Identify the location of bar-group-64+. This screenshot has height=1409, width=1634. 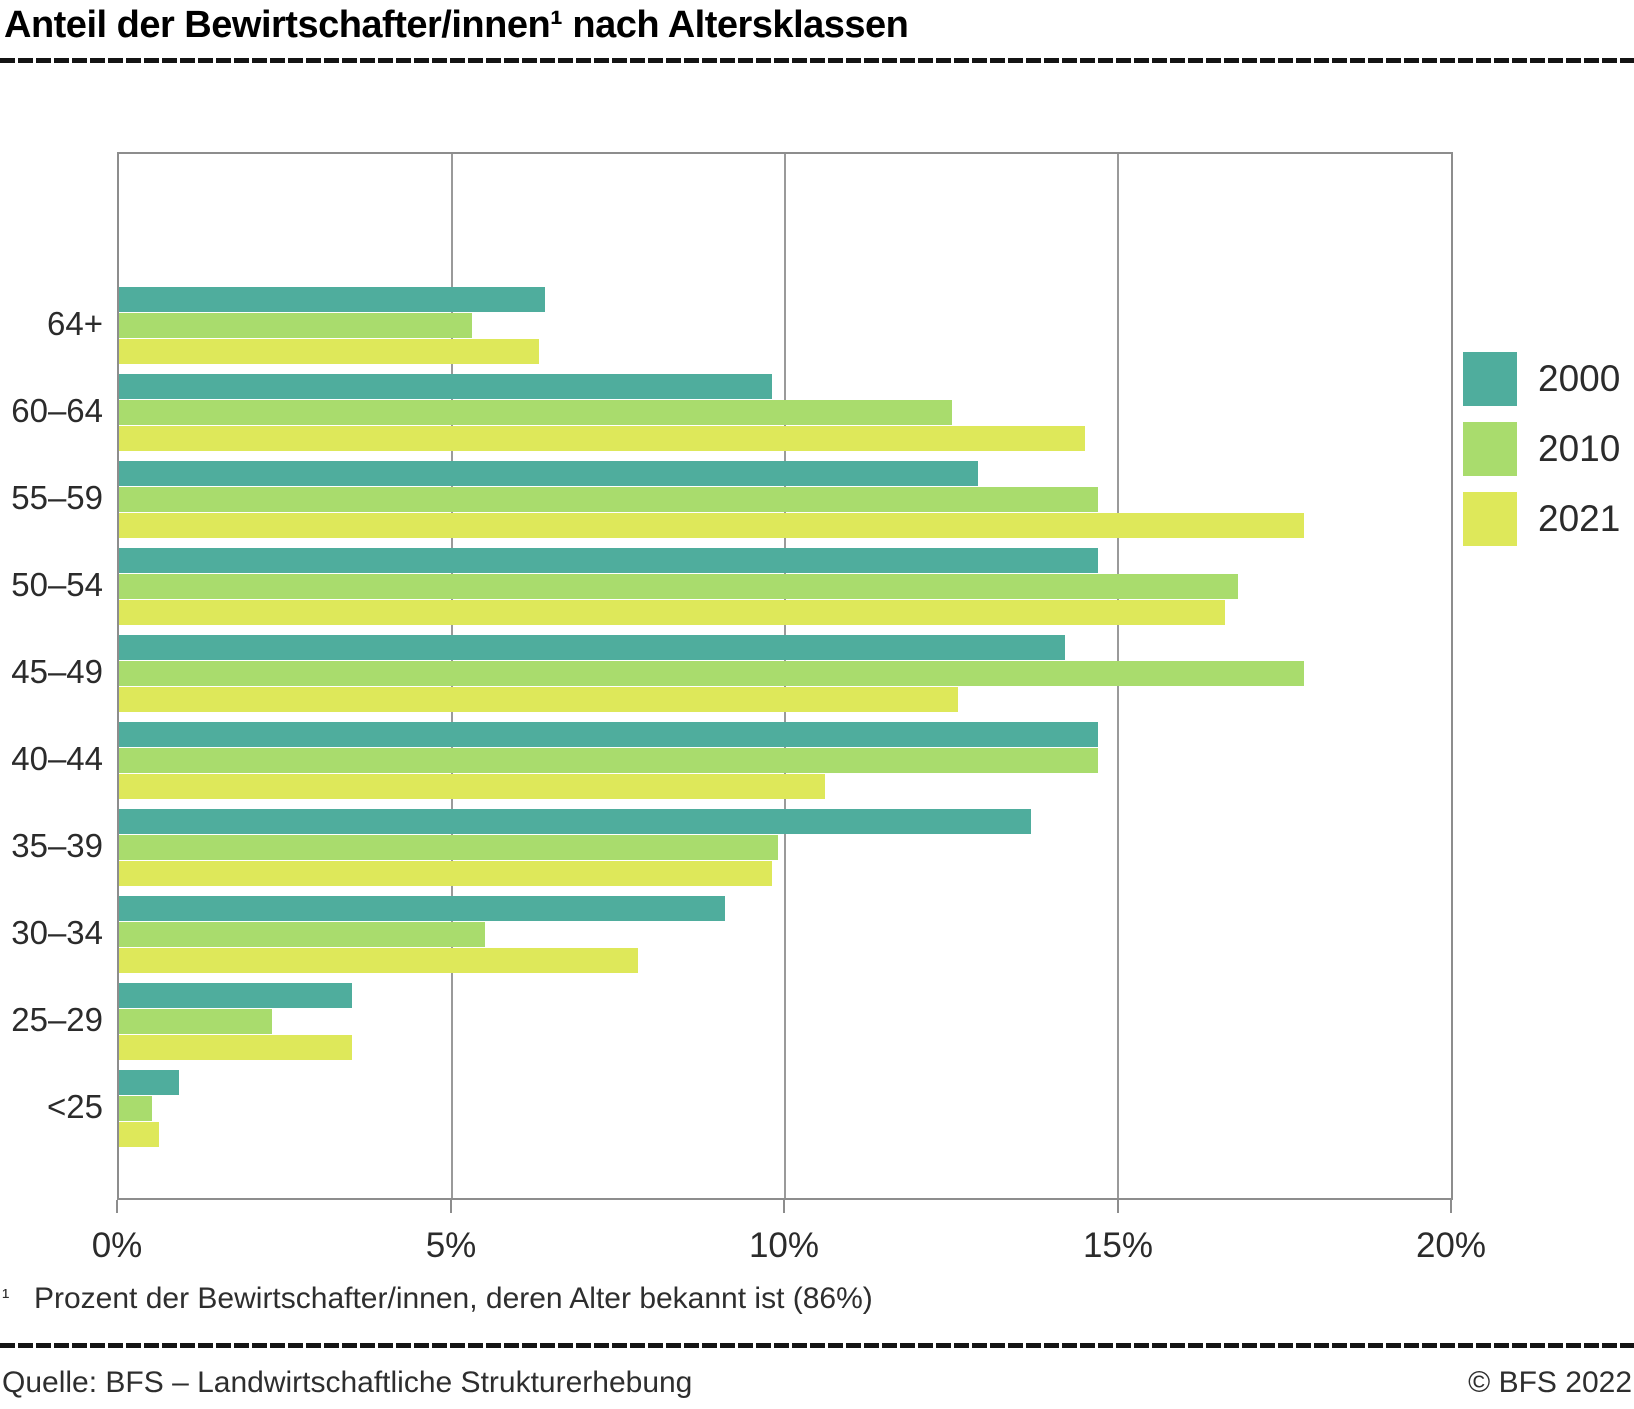
(785, 325).